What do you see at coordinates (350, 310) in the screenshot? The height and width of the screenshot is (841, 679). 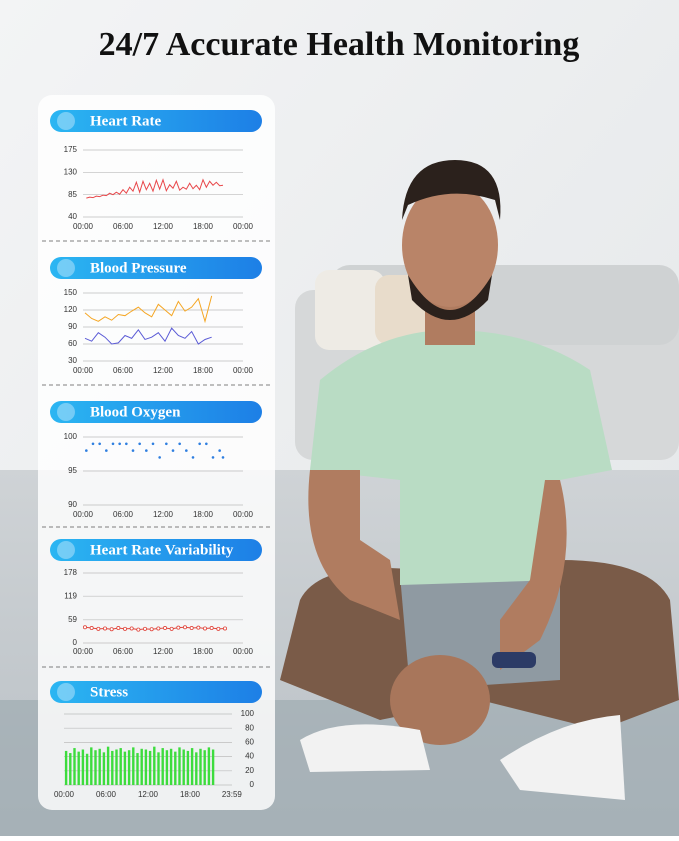 I see `cushion` at bounding box center [350, 310].